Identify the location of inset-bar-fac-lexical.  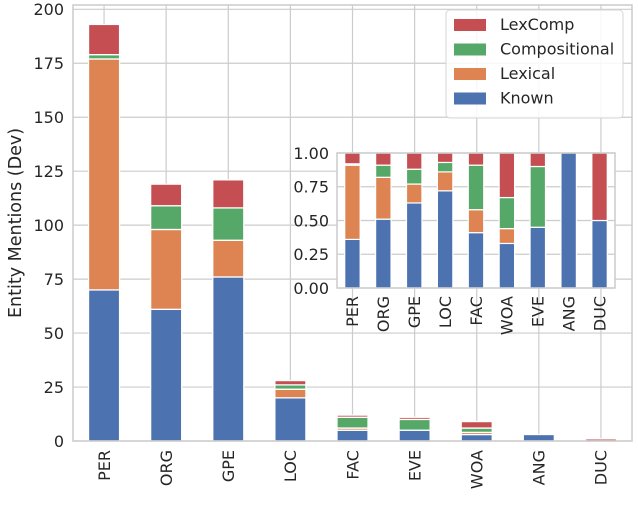
(476, 221).